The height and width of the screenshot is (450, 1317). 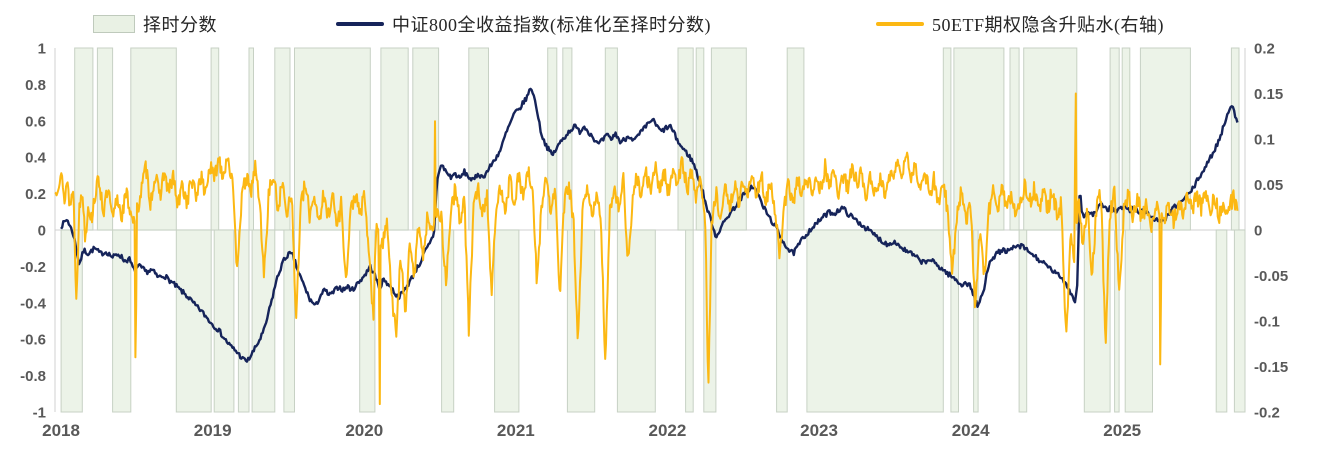 What do you see at coordinates (42, 49) in the screenshot?
I see `left-axis-tick: 1` at bounding box center [42, 49].